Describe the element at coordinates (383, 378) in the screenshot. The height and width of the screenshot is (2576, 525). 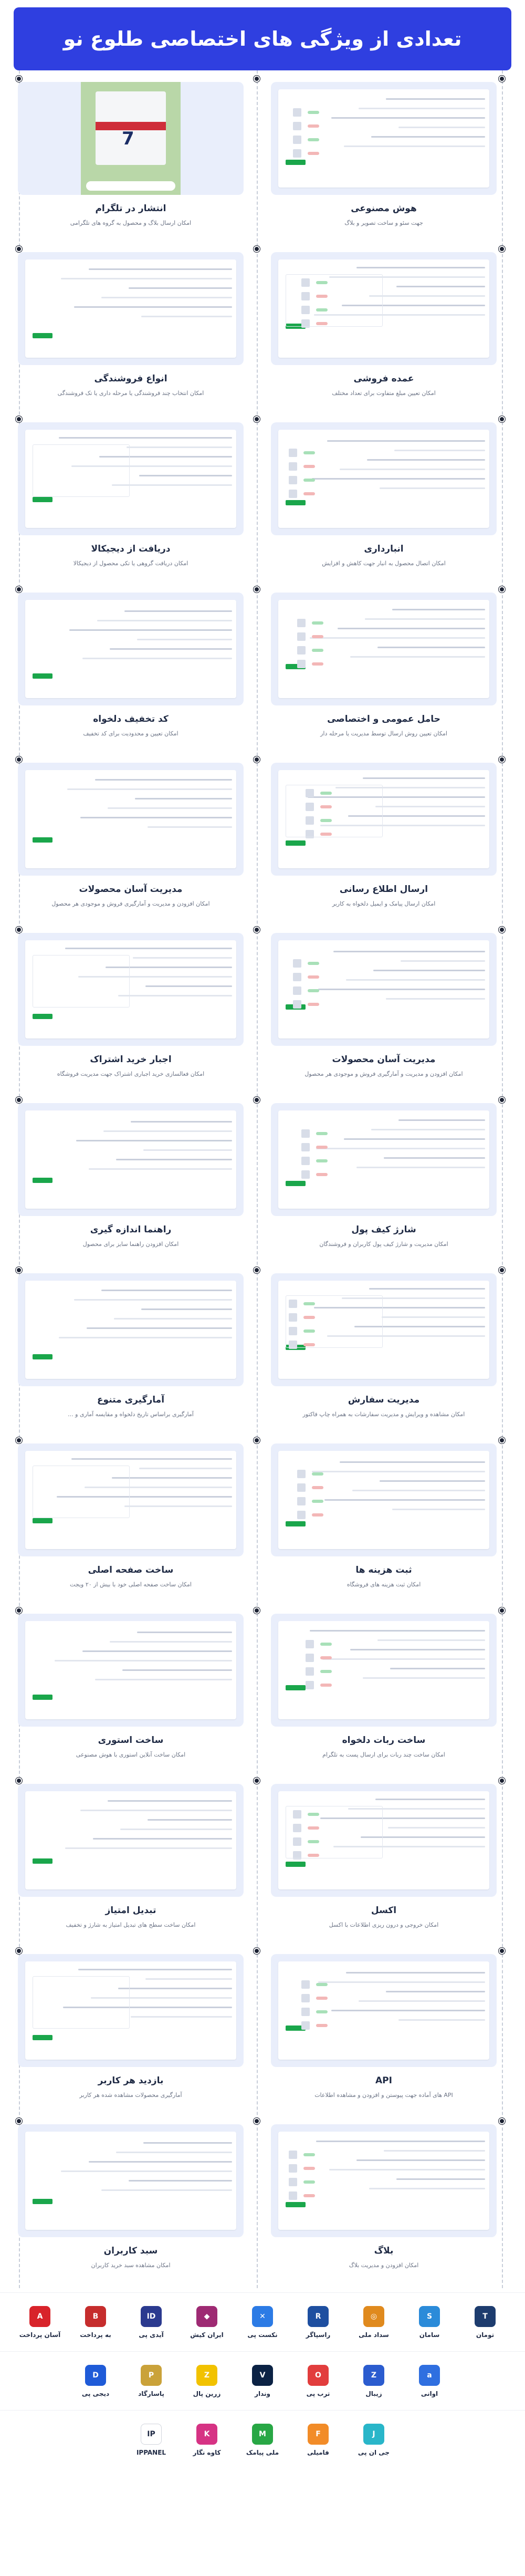
I see `feature-title: عمده فروشی` at that location.